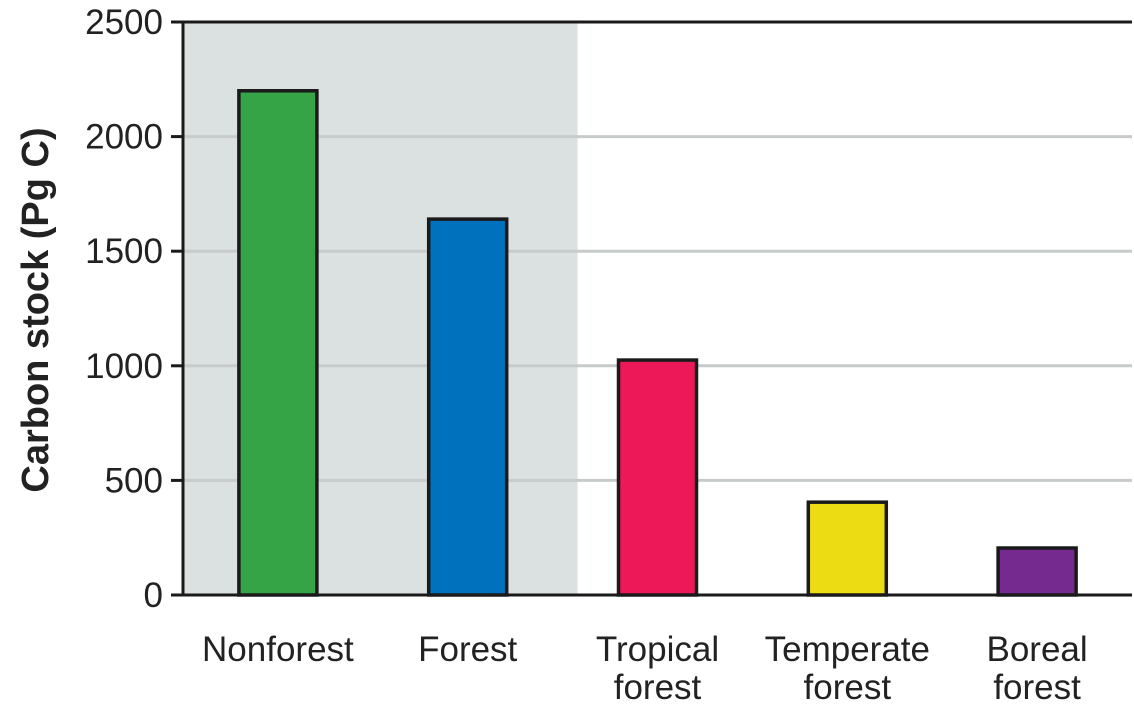 The height and width of the screenshot is (706, 1134). Describe the element at coordinates (124, 22) in the screenshot. I see `y-tick-label: 2500` at that location.